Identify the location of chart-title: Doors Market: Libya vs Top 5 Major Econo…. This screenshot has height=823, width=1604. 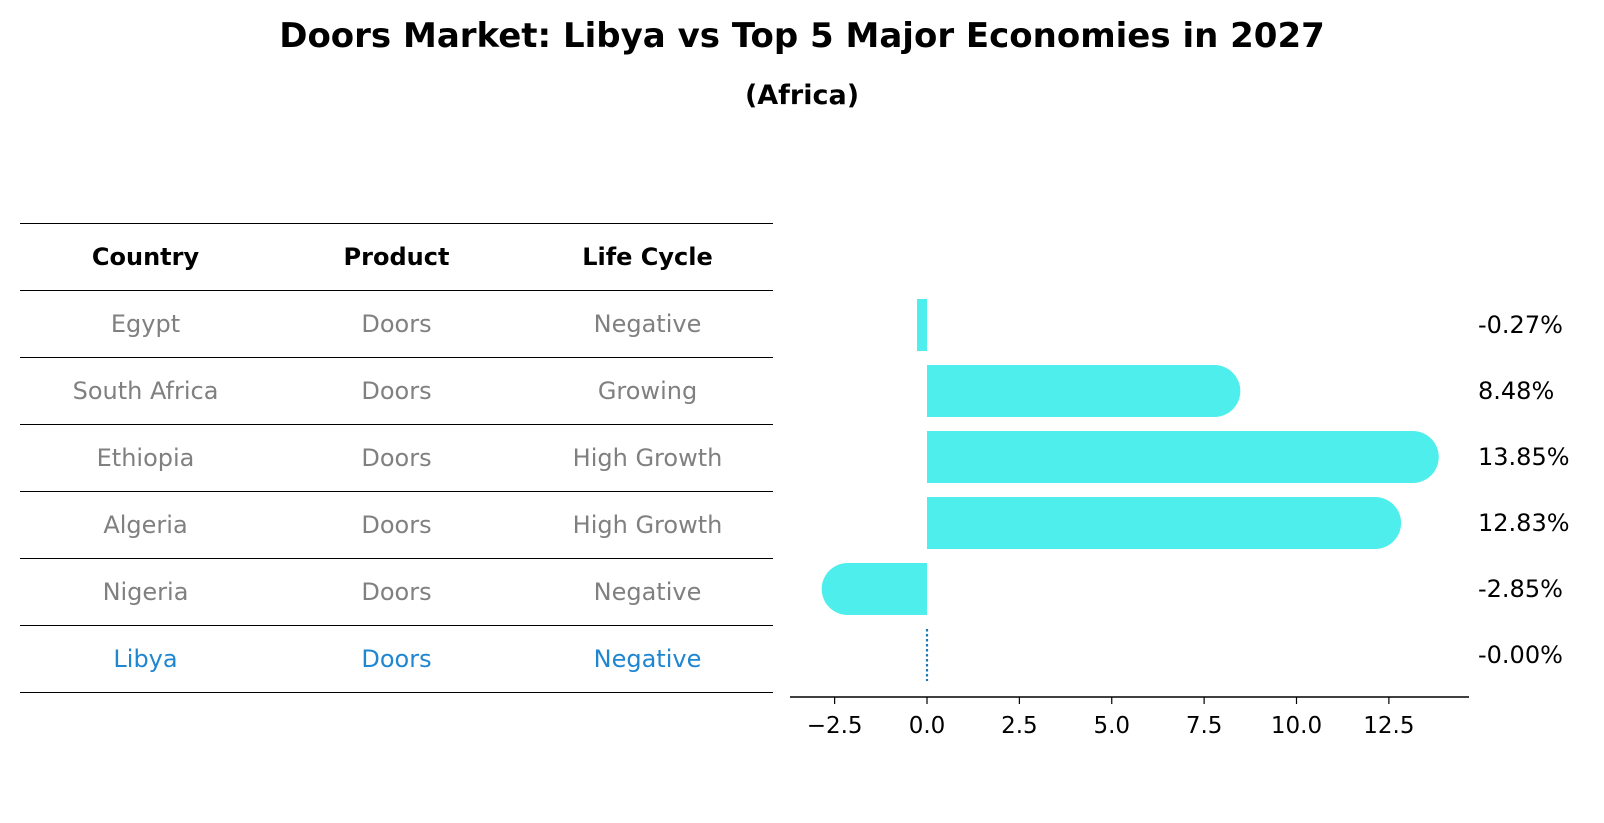
(802, 36).